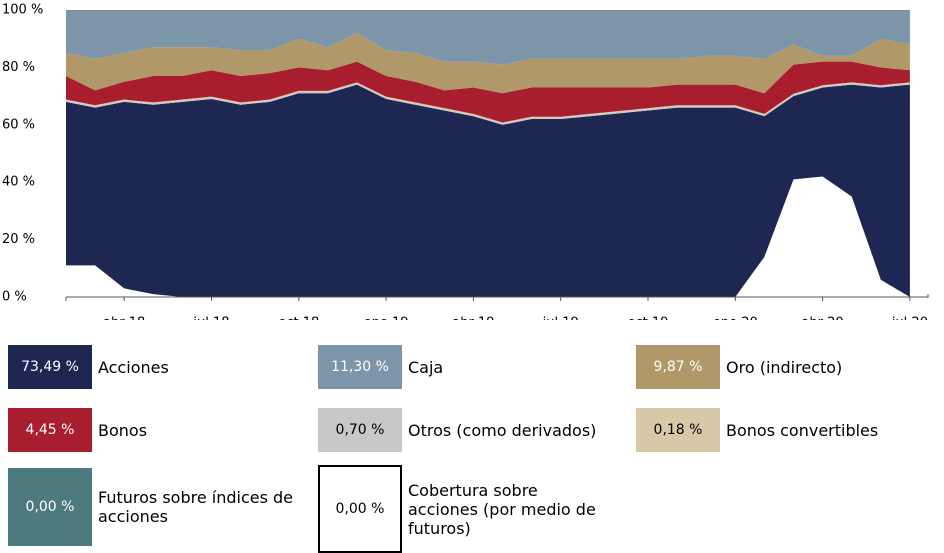 This screenshot has height=553, width=944. I want to click on x-tick-label: ene 19, so click(386, 318).